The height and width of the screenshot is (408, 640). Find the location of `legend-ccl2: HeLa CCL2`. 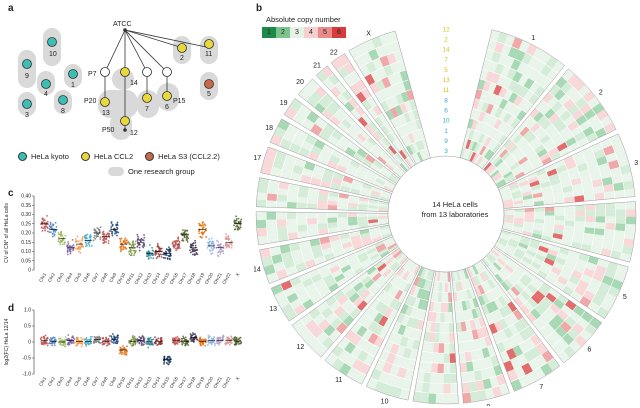

legend-ccl2: HeLa CCL2 is located at coordinates (106, 156).